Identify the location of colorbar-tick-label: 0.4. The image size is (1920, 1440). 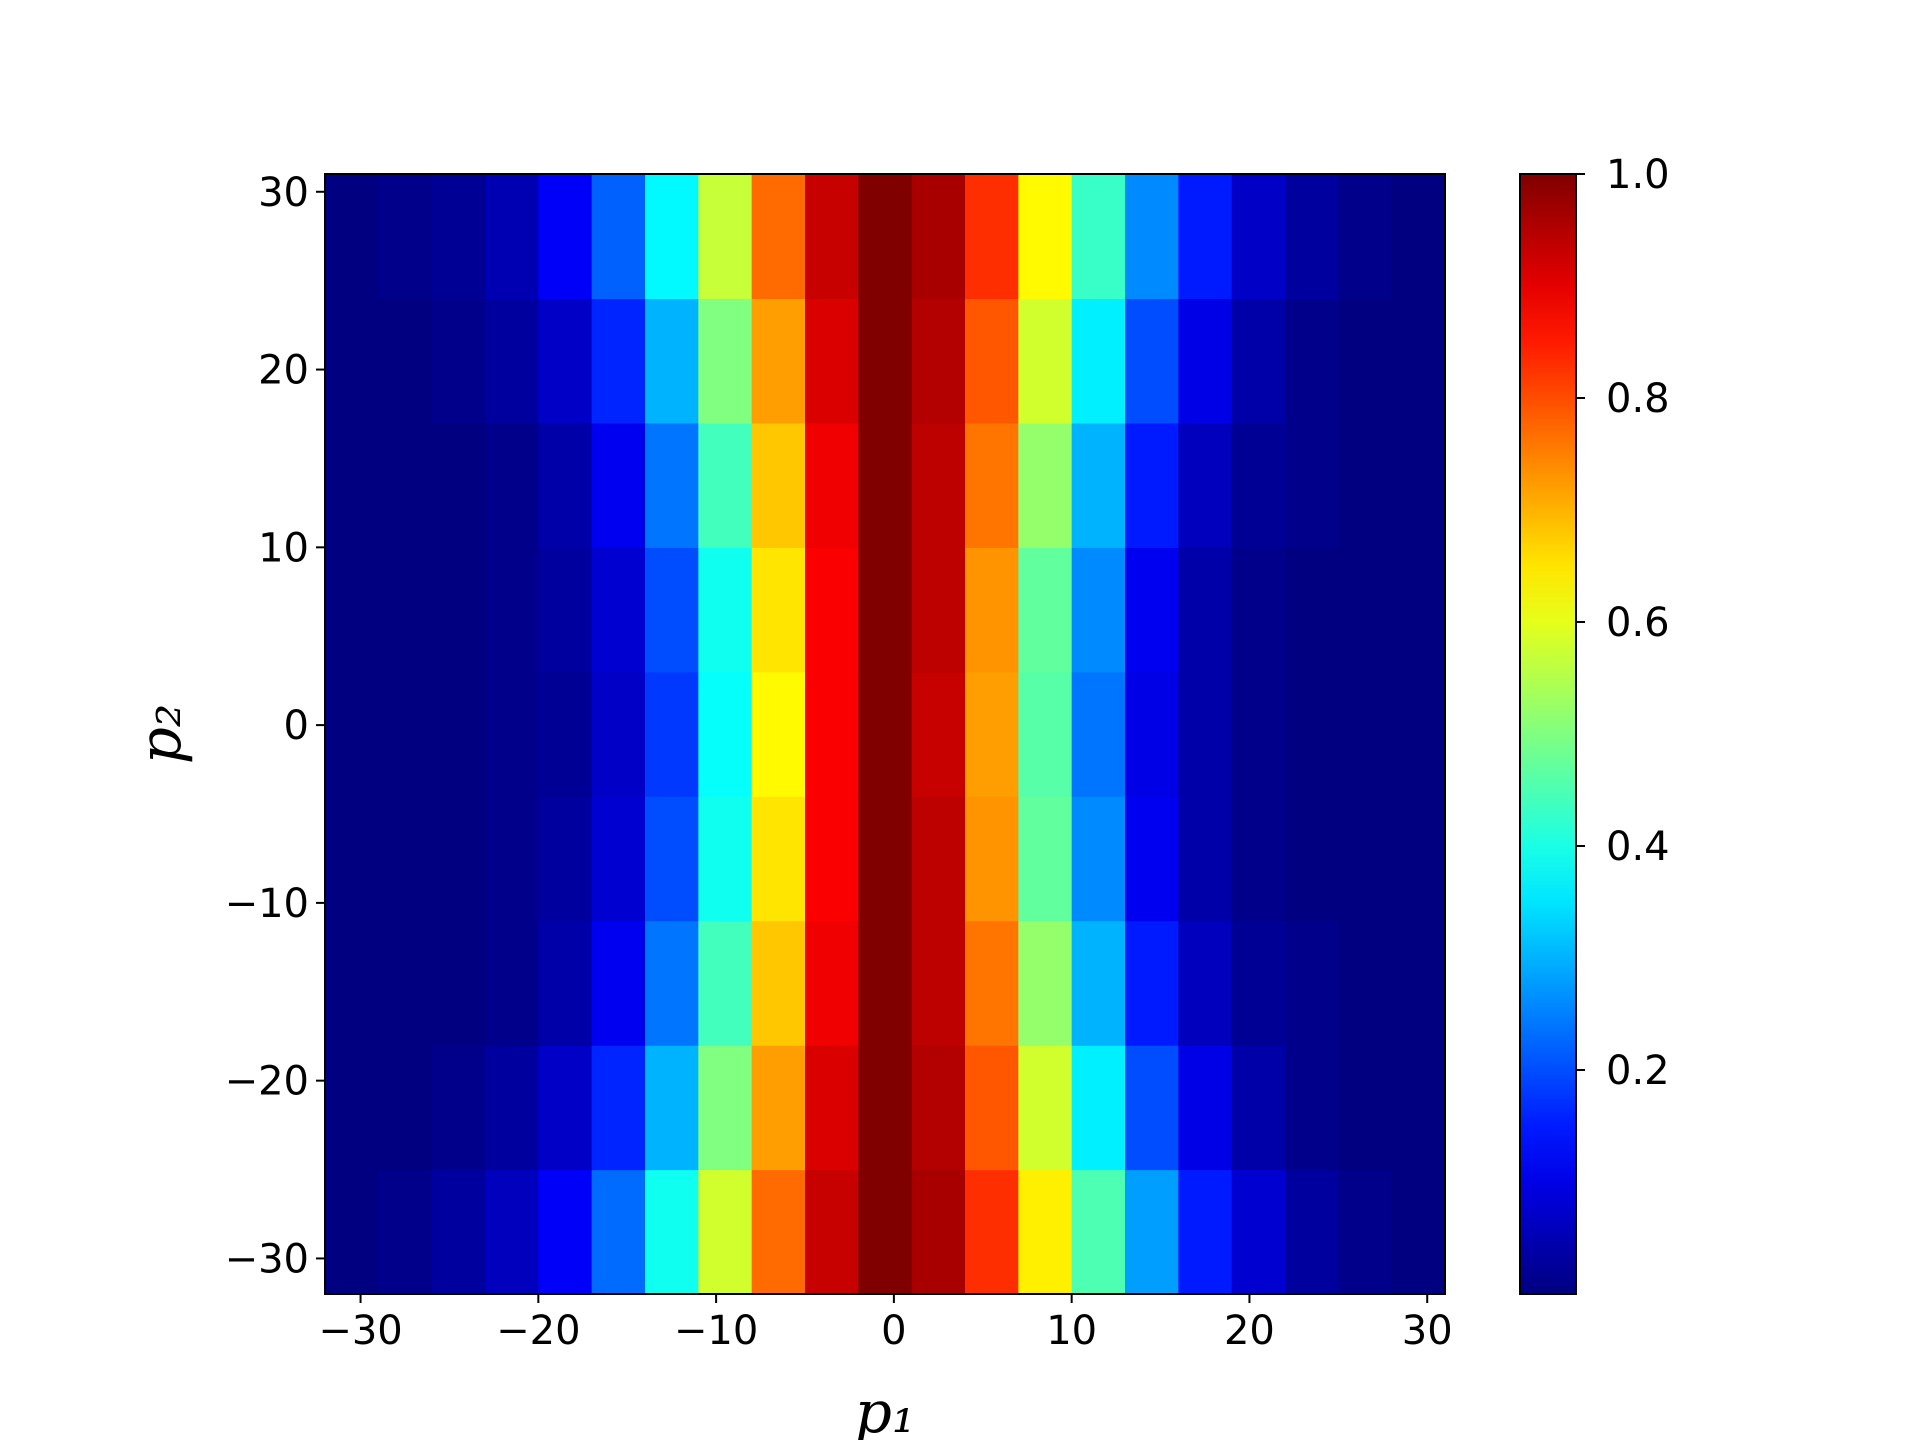
(1638, 847).